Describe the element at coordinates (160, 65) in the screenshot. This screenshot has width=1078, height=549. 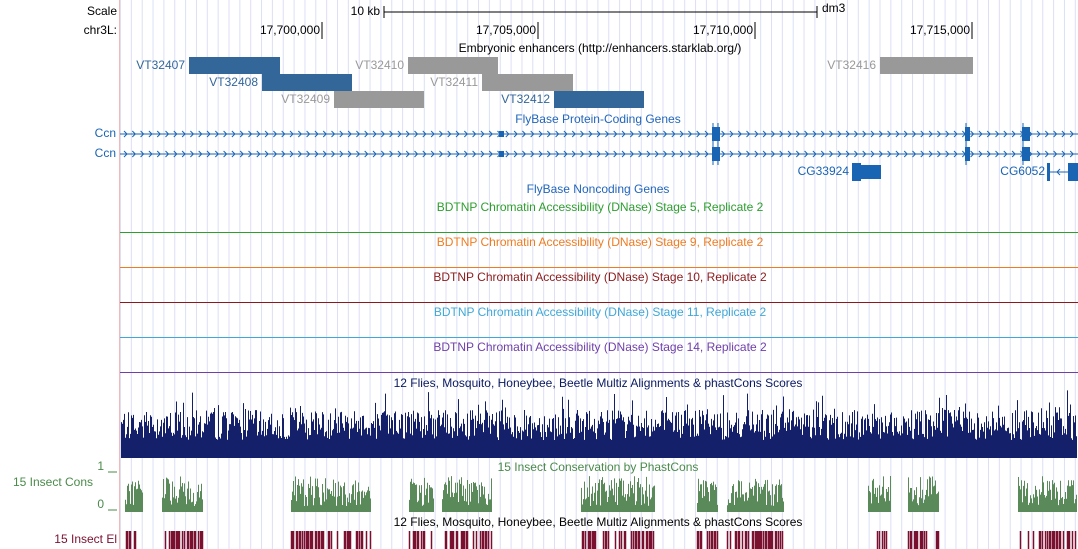
I see `enhancer-label: VT32407` at that location.